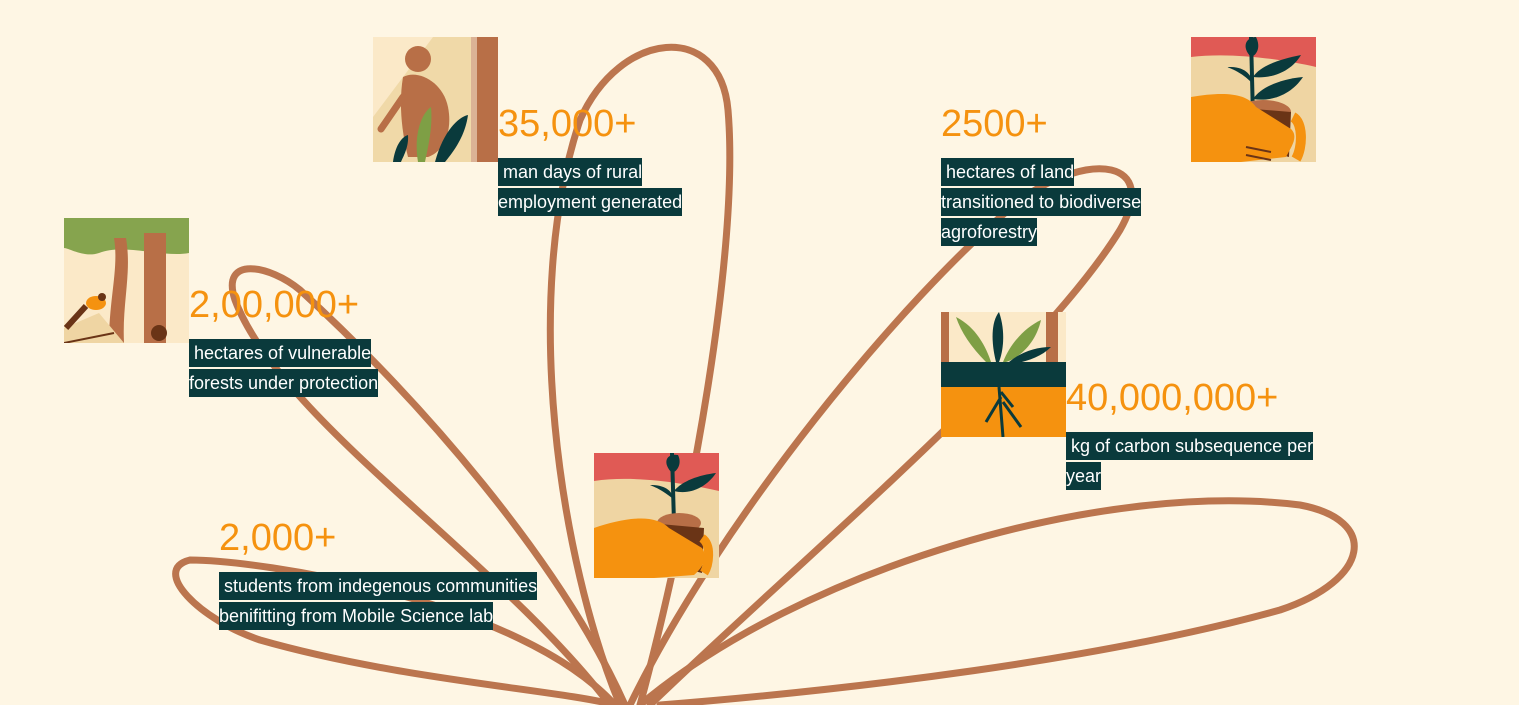 The height and width of the screenshot is (705, 1519). Describe the element at coordinates (274, 305) in the screenshot. I see `stat-number: 2,00,000+` at that location.